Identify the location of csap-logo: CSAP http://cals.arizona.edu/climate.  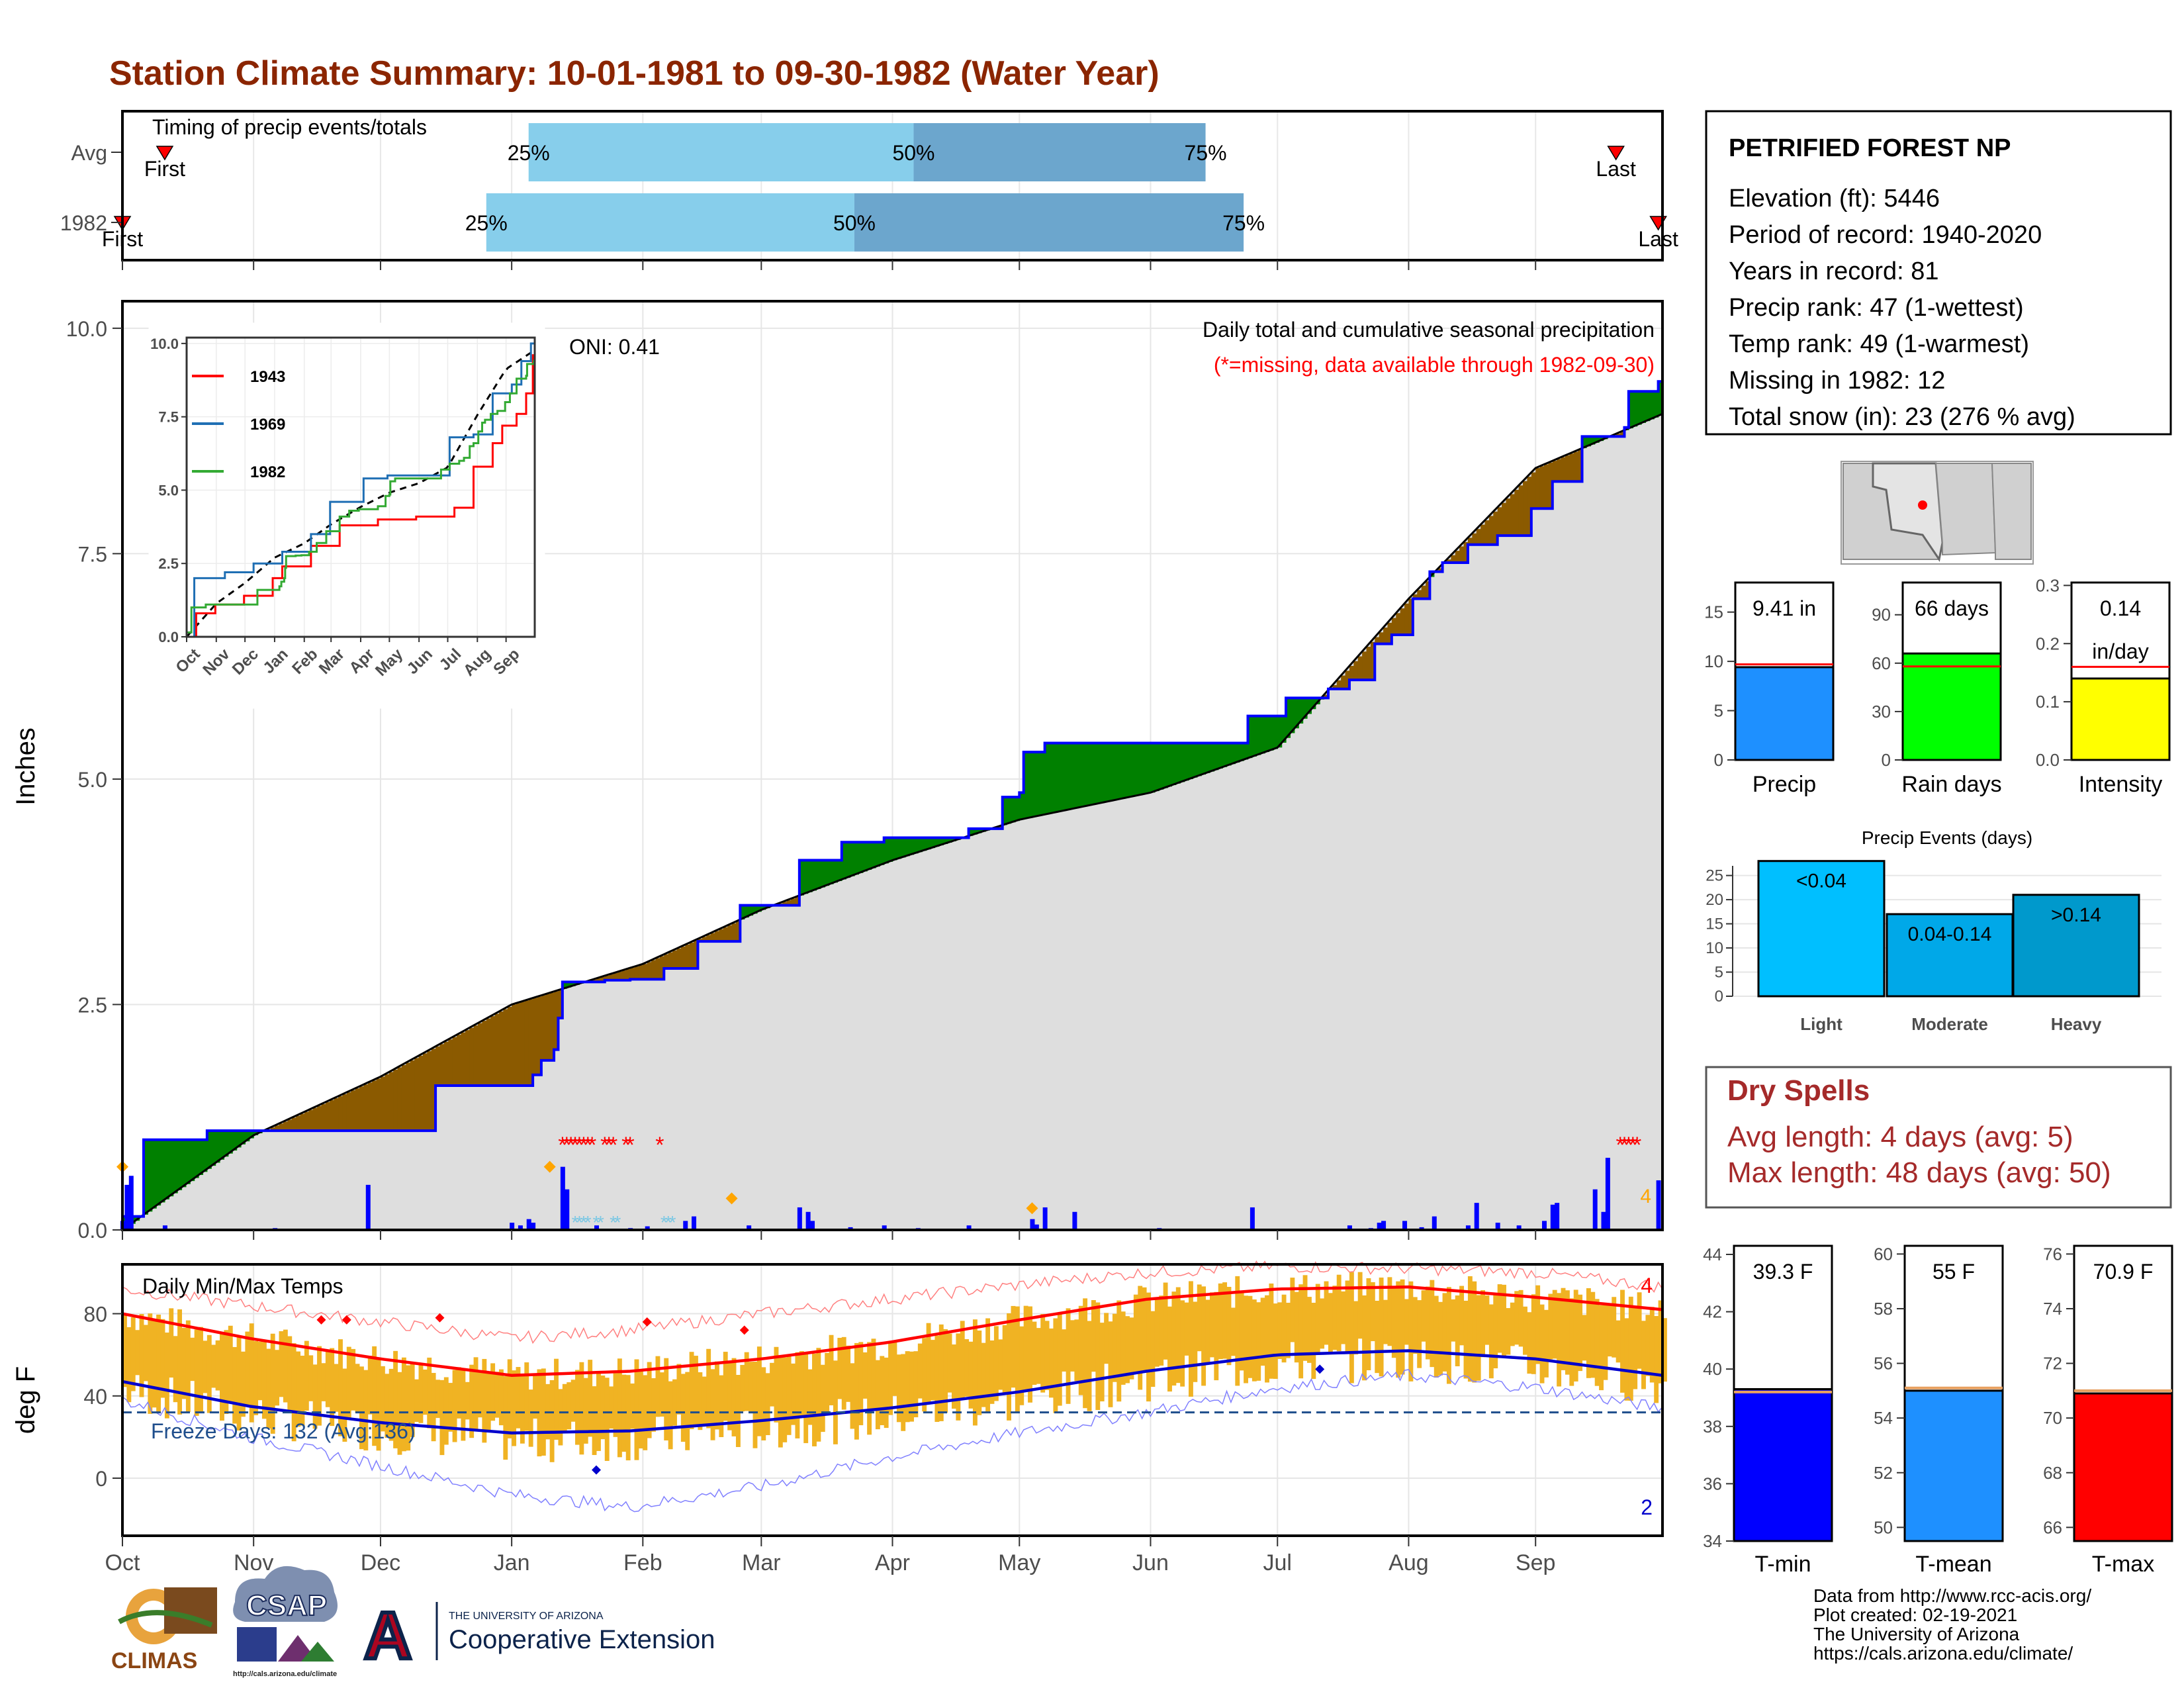
(285, 1622).